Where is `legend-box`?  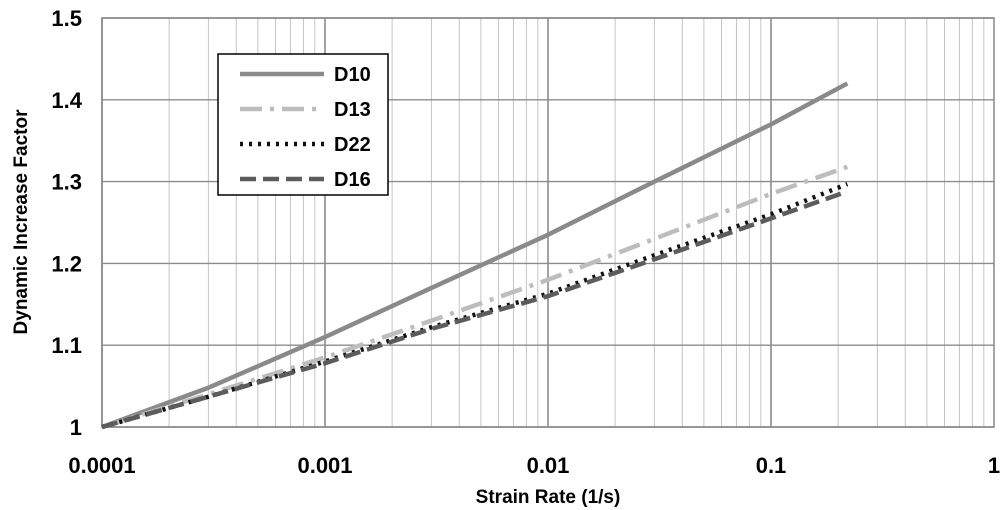
legend-box is located at coordinates (303, 124).